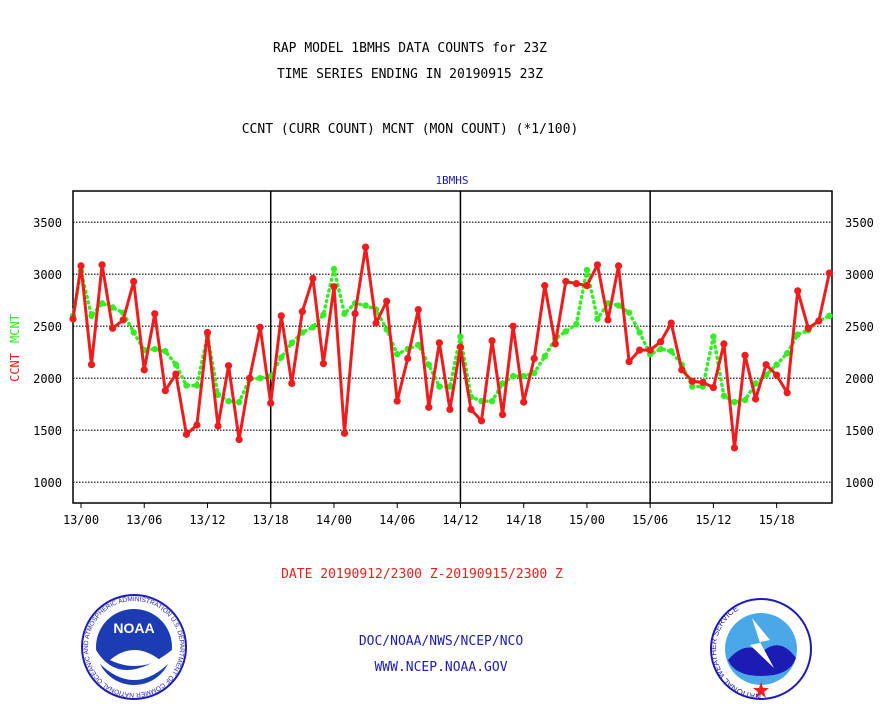 The width and height of the screenshot is (896, 721). What do you see at coordinates (859, 353) in the screenshot?
I see `y-tick-labels-right: 1000 1500 2000 2500 3000 3500` at bounding box center [859, 353].